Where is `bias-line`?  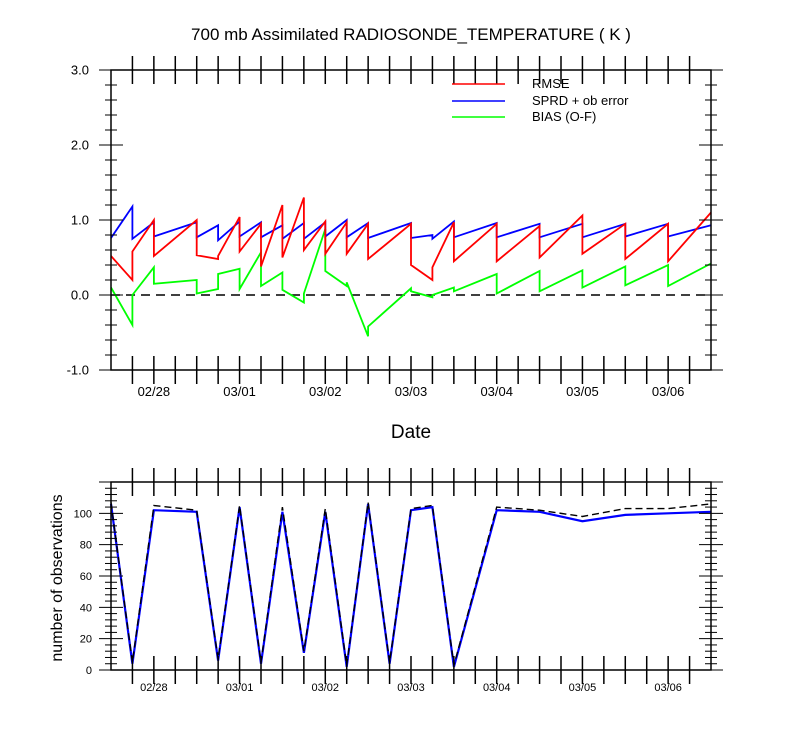 bias-line is located at coordinates (411, 282).